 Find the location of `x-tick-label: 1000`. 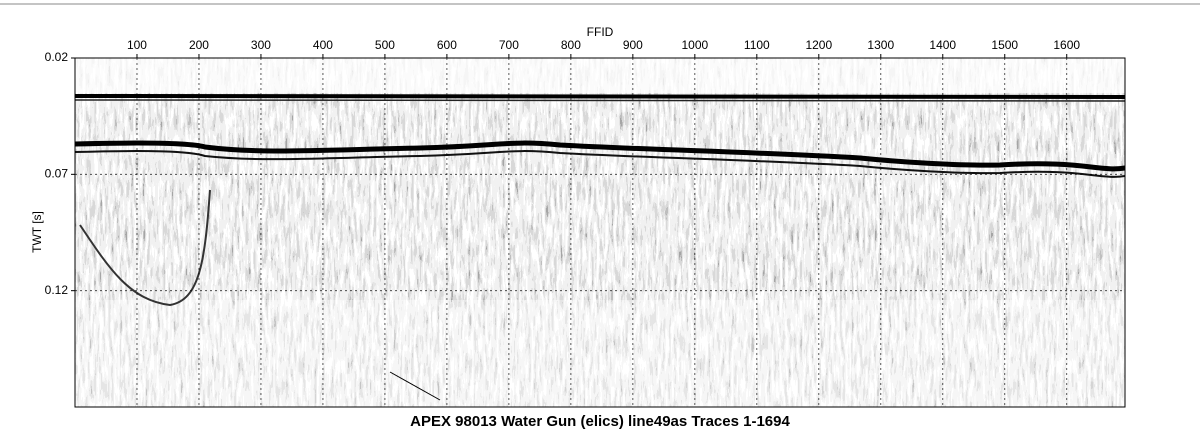

x-tick-label: 1000 is located at coordinates (694, 45).